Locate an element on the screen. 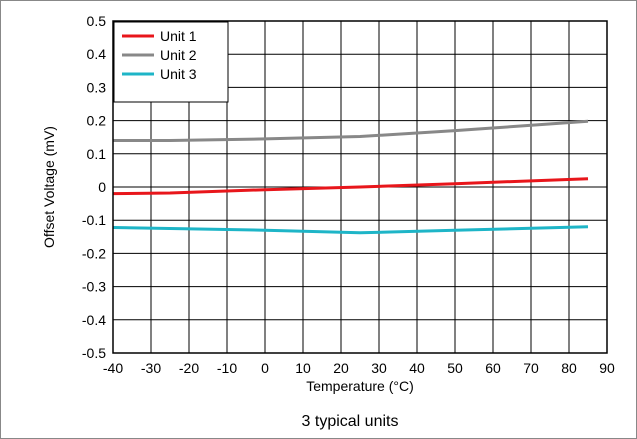  y-tick-label: 0.3 is located at coordinates (97, 87).